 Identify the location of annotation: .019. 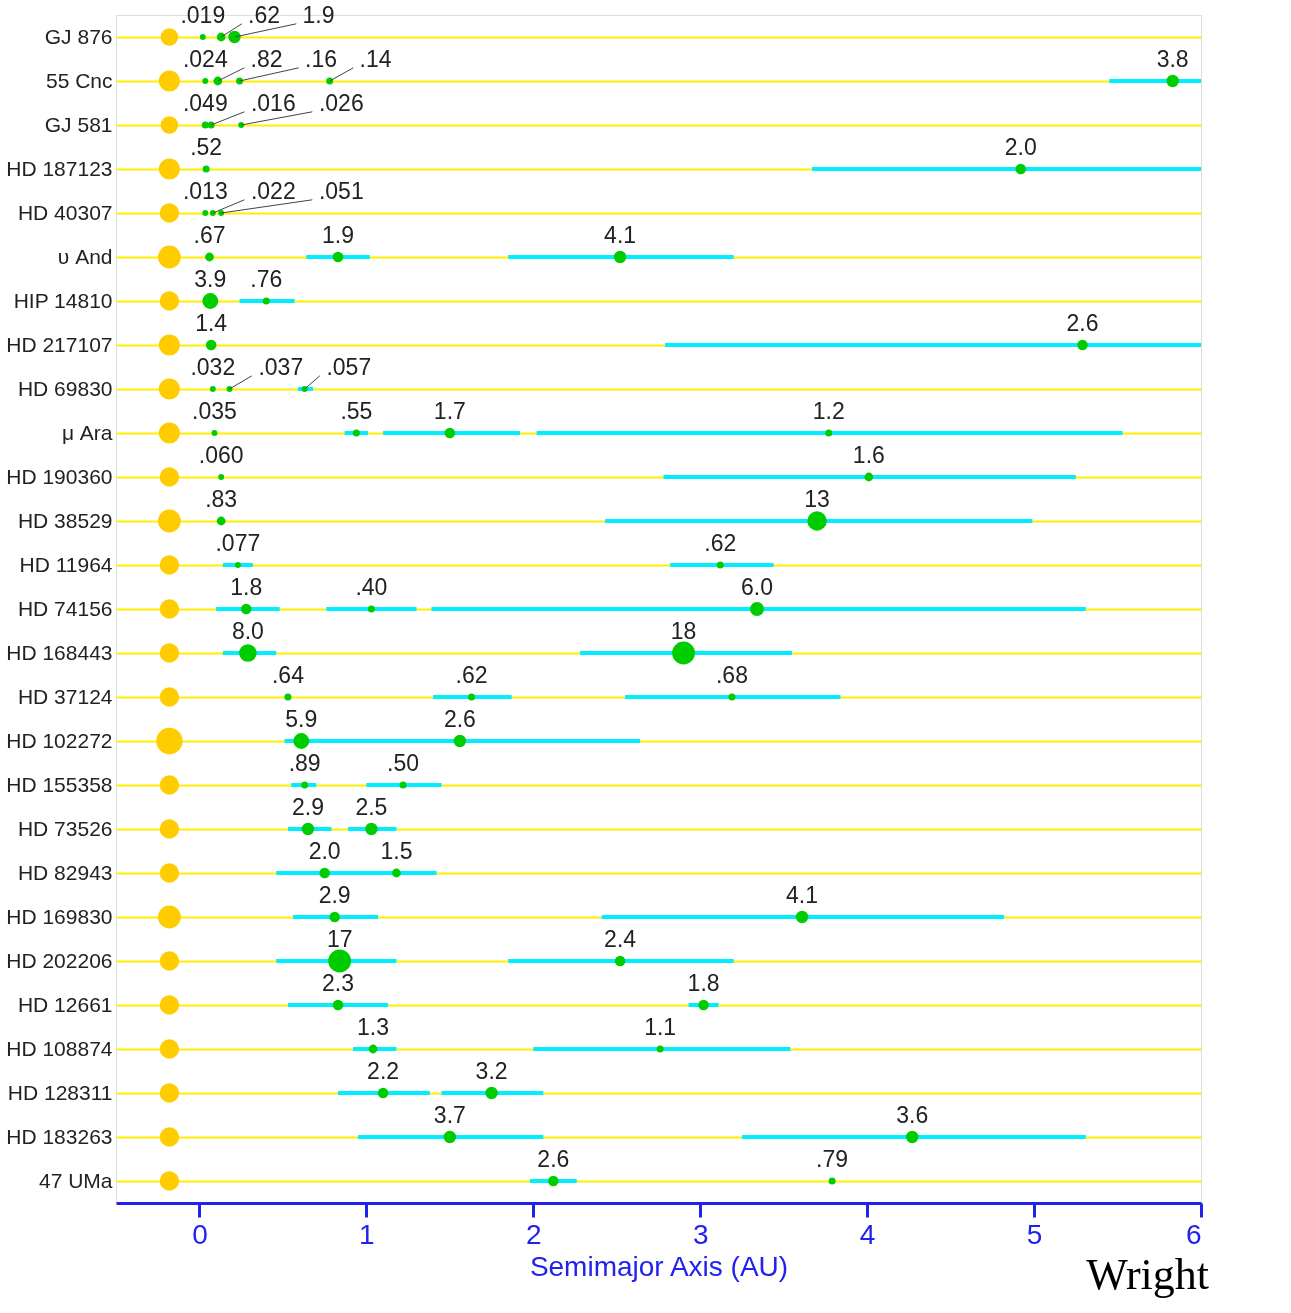
(203, 15).